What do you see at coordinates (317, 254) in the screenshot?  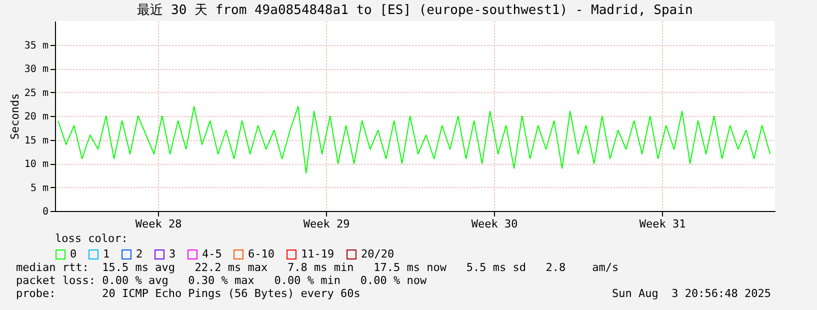 I see `legend-label: 11-19` at bounding box center [317, 254].